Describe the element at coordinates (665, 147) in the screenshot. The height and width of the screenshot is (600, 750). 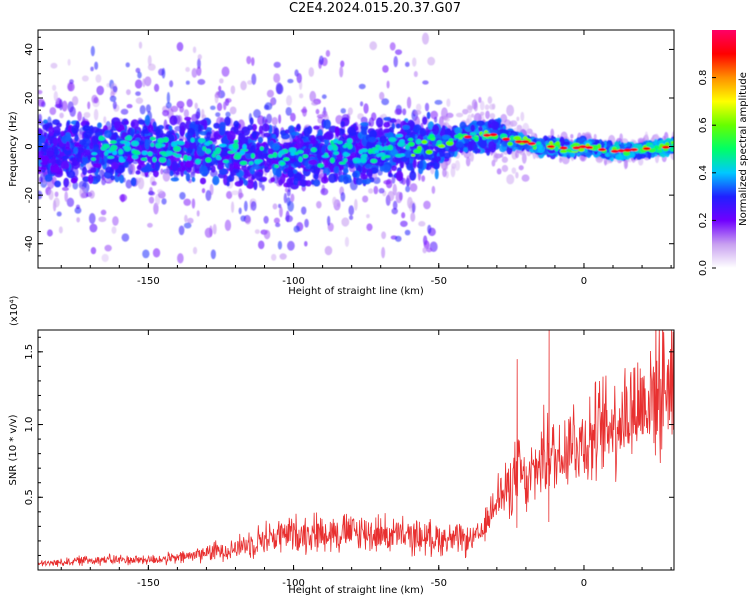
I see `spectrogram-ridge-cell` at that location.